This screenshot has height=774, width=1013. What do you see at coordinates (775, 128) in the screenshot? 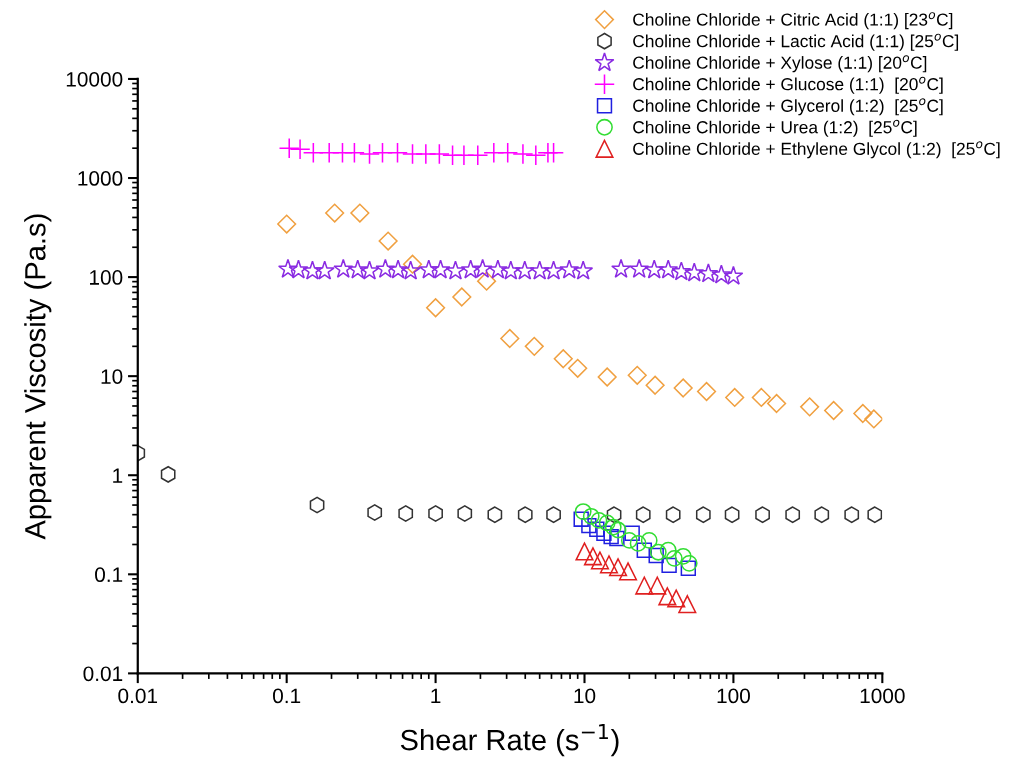
I see `legend-label: Choline Chloride + Urea (1:2) [25$^{o}$C]` at bounding box center [775, 128].